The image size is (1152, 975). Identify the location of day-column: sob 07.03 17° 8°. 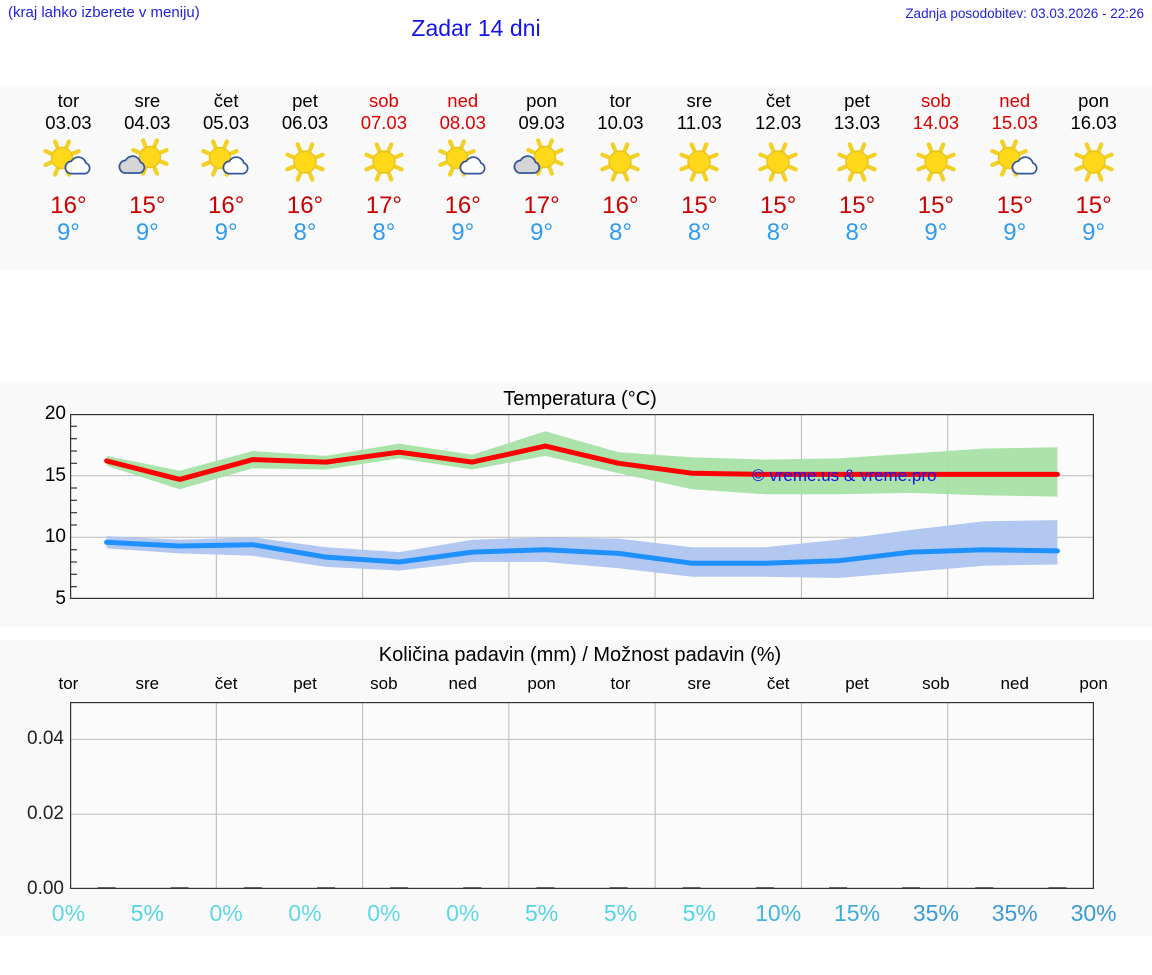
(383, 178).